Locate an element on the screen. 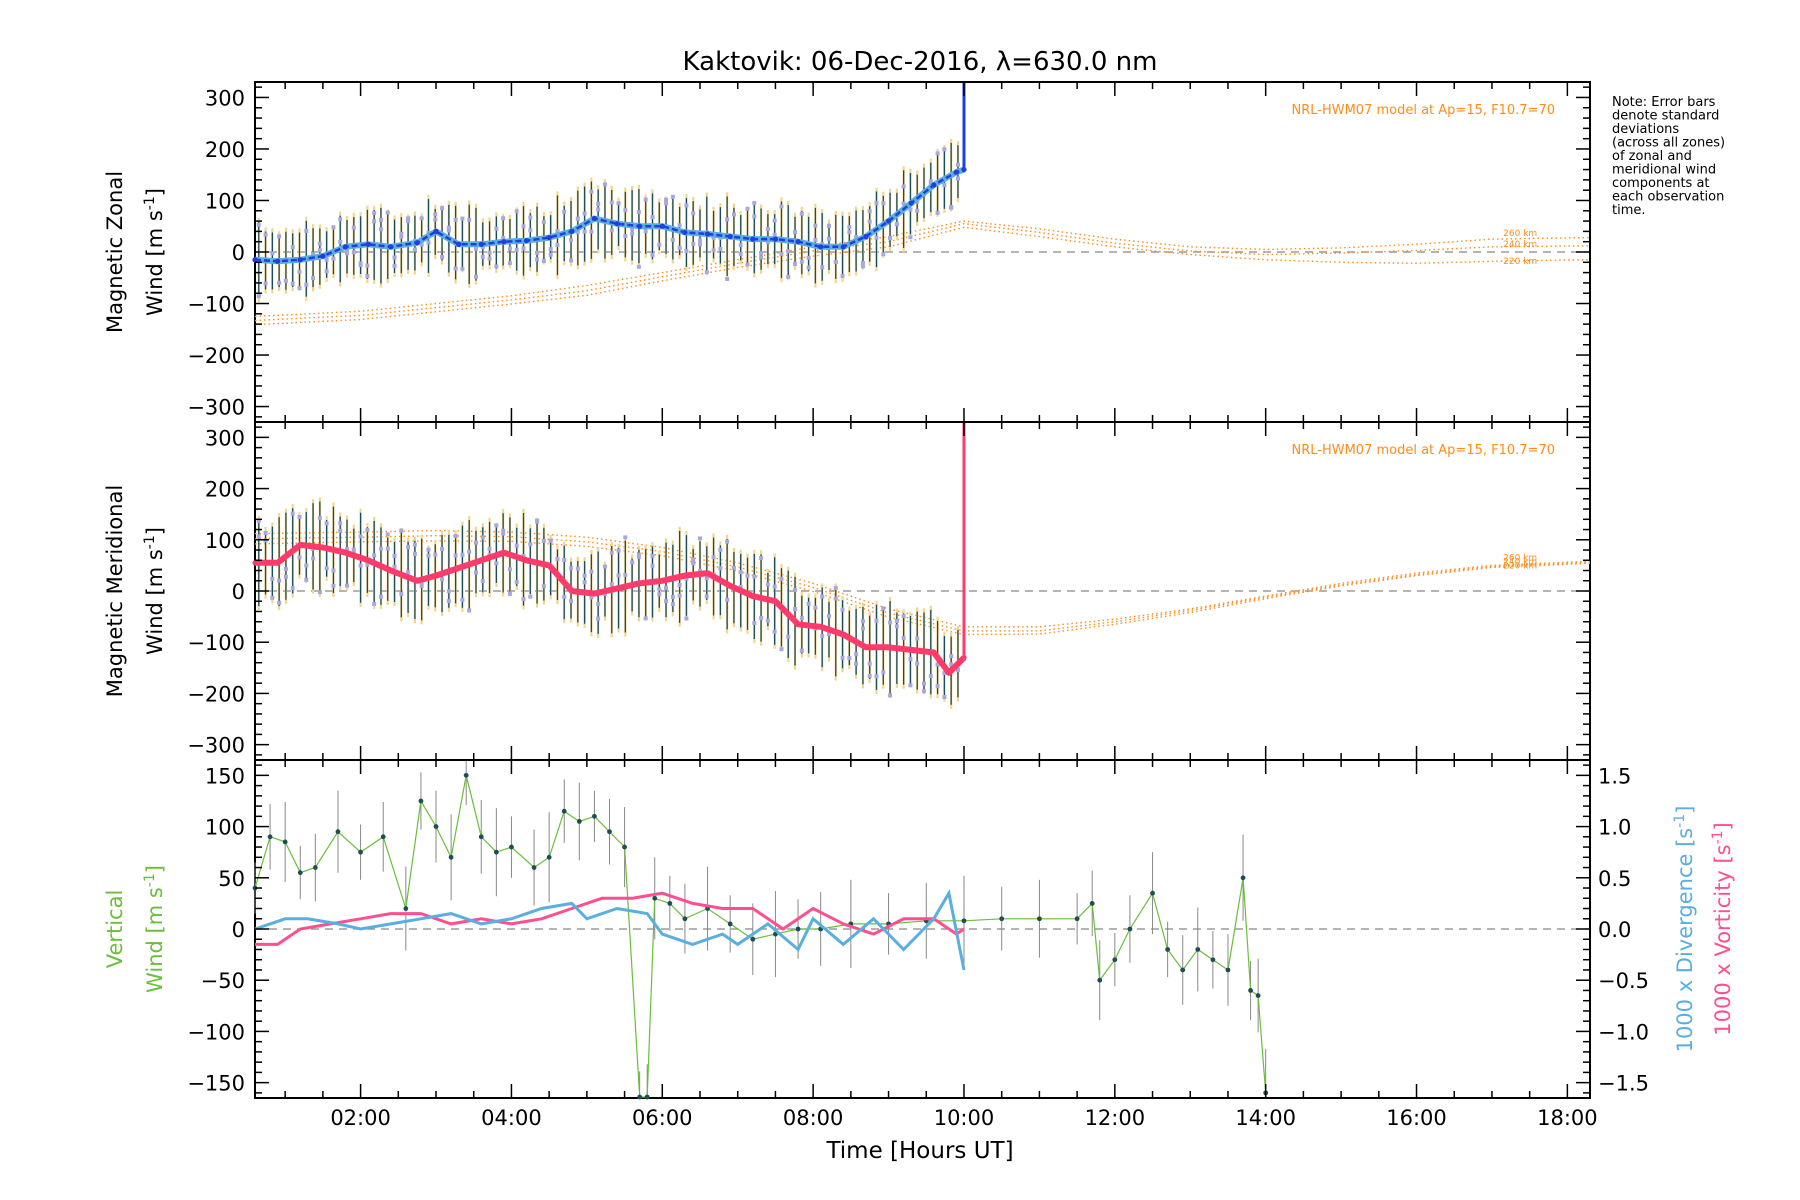 This screenshot has width=1800, height=1200. x-tick-label: 16:00 is located at coordinates (1416, 1118).